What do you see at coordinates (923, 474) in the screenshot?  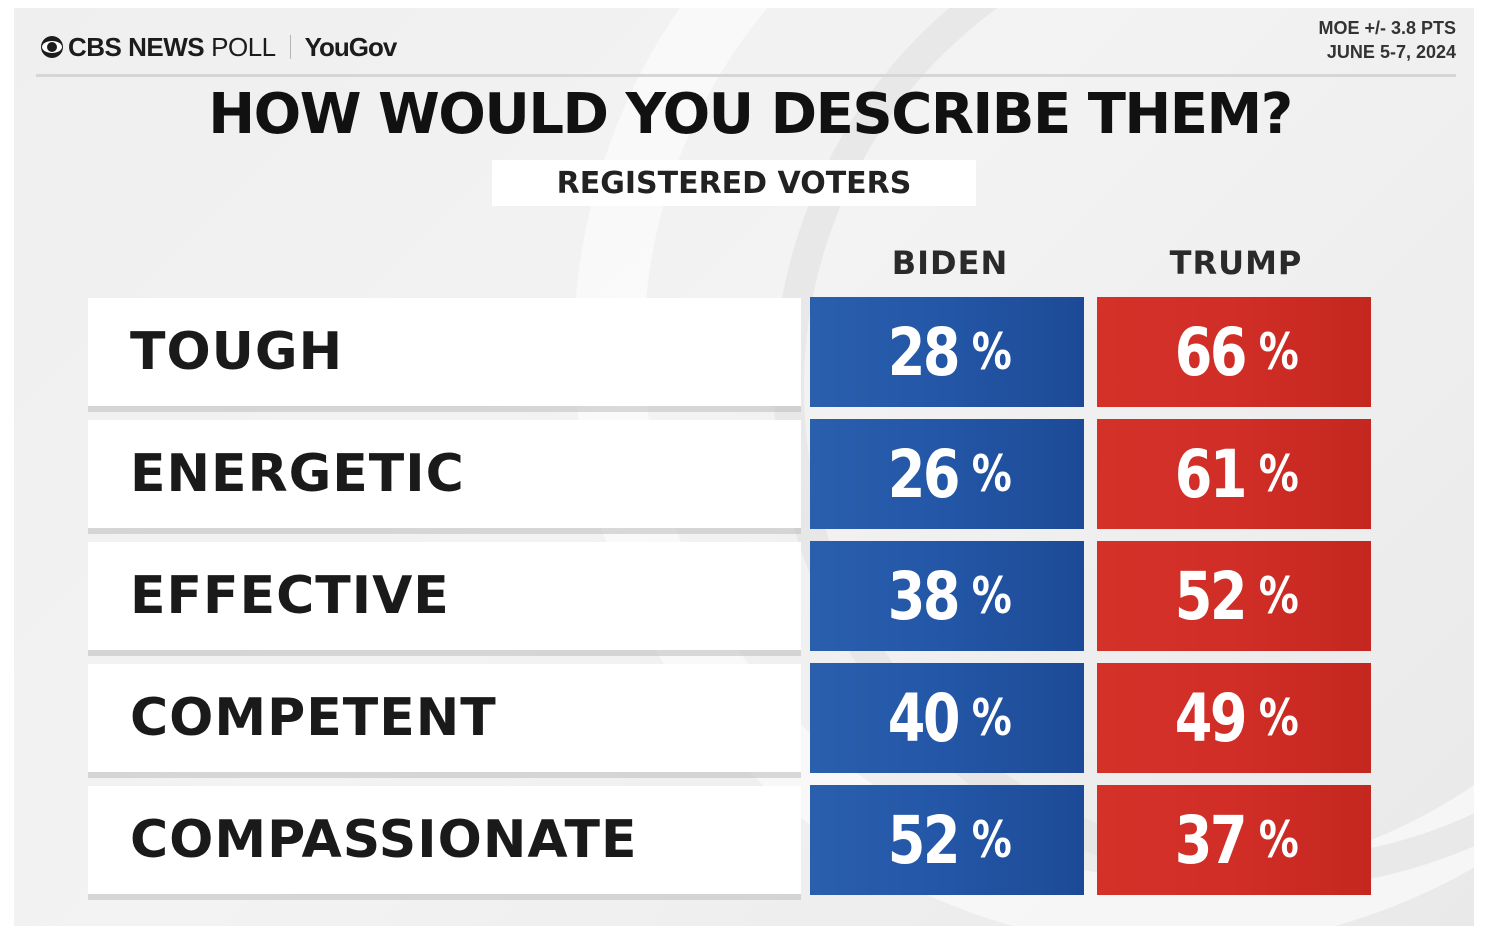 I see `biden-value-number: 26` at bounding box center [923, 474].